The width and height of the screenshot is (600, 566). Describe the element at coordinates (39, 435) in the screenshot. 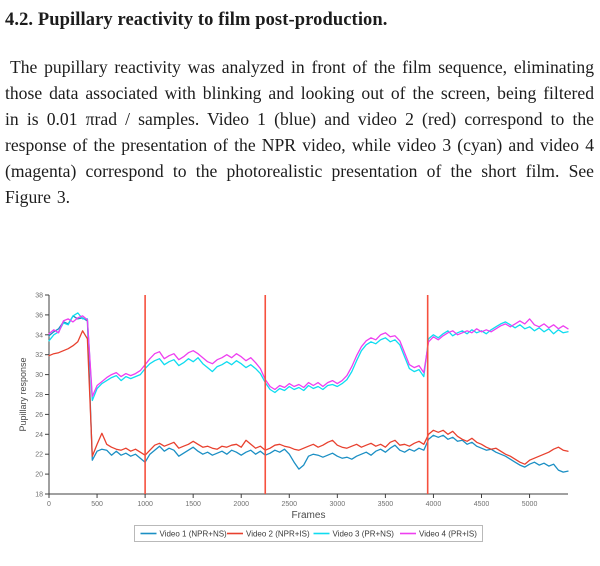

I see `svg-text: 24` at that location.